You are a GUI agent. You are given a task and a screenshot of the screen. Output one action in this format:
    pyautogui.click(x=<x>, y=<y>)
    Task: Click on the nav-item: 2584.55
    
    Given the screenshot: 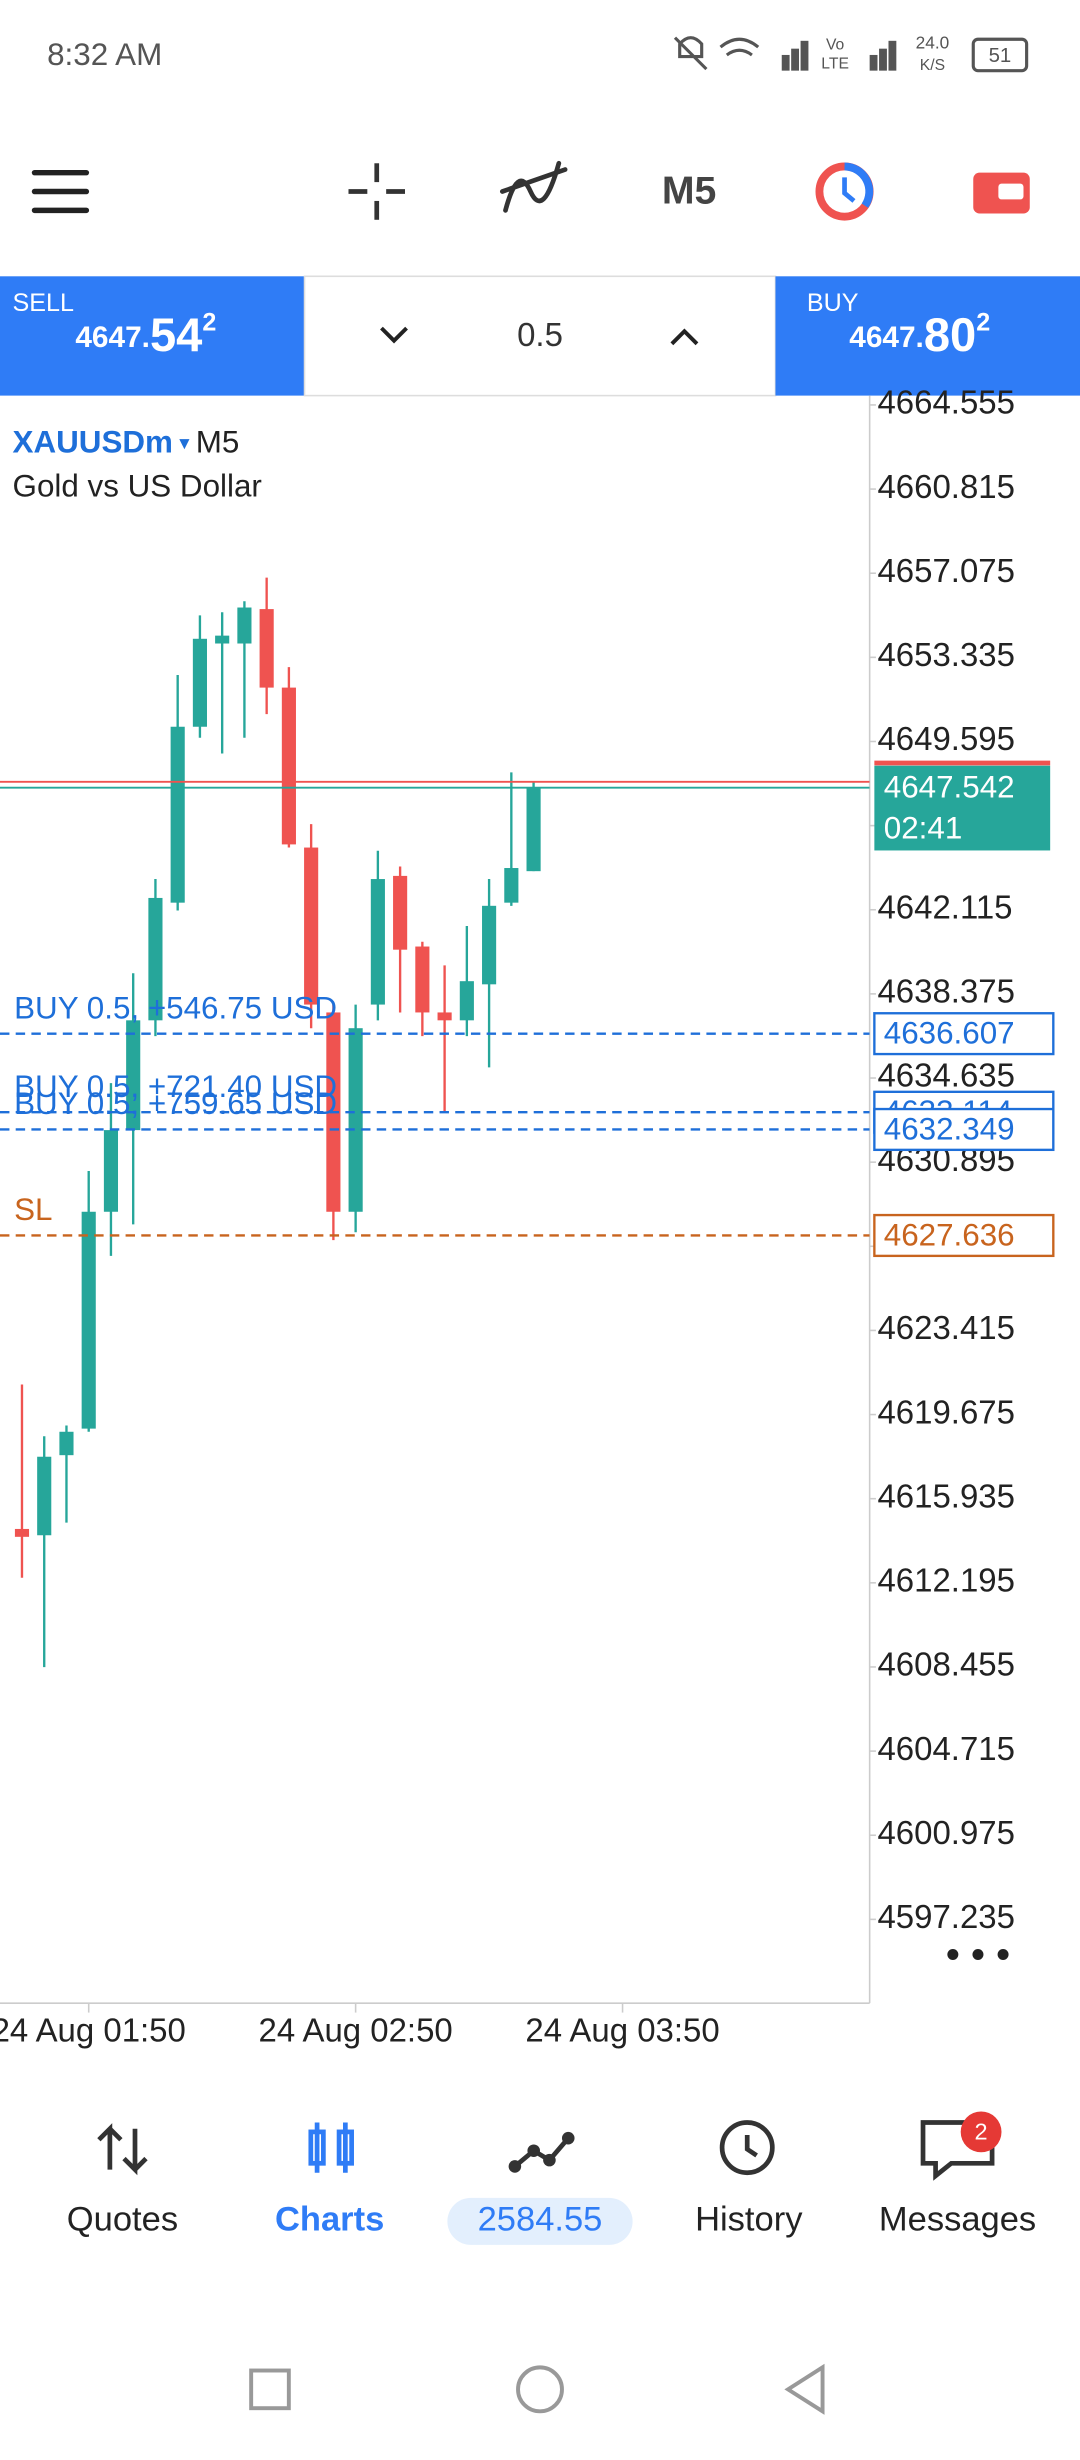 What is the action you would take?
    pyautogui.click(x=540, y=2220)
    